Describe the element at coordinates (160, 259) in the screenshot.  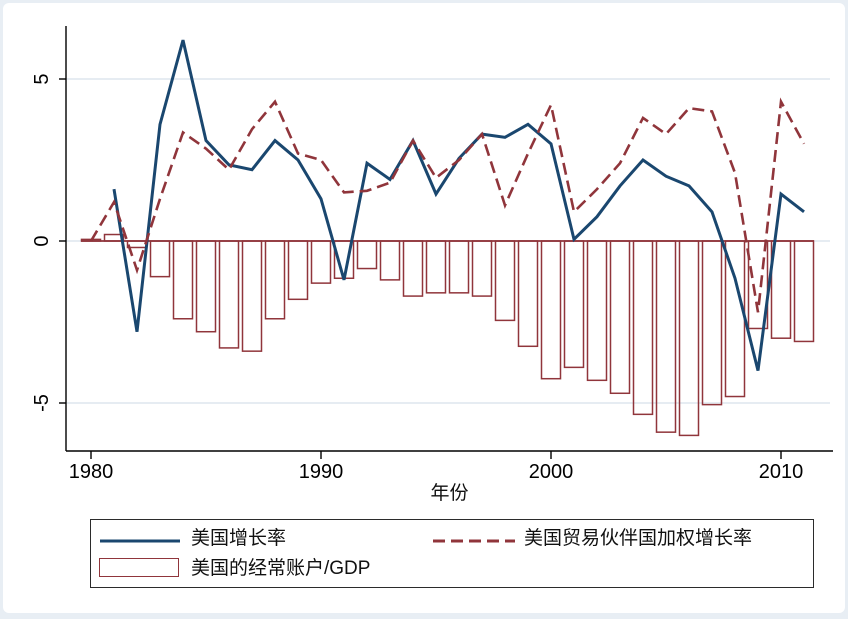
I see `bar-1983` at that location.